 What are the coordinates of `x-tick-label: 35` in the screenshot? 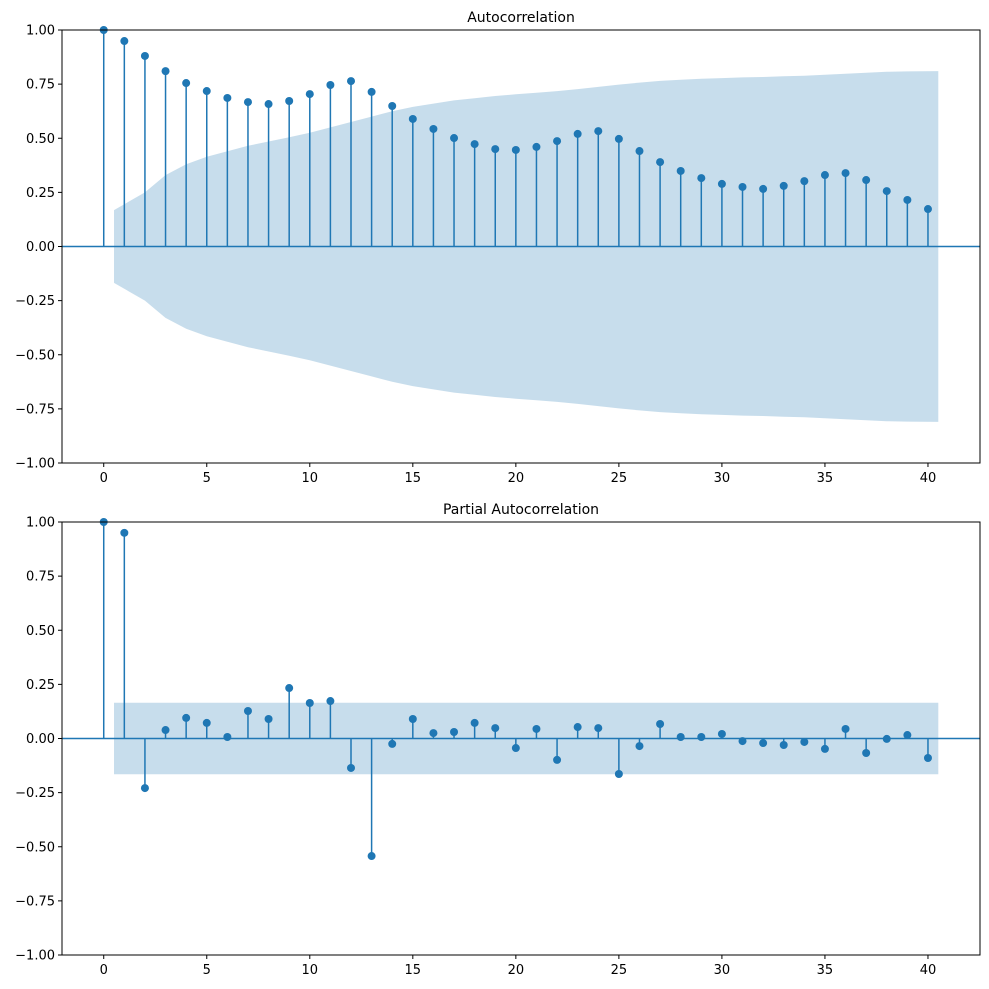 It's located at (825, 478).